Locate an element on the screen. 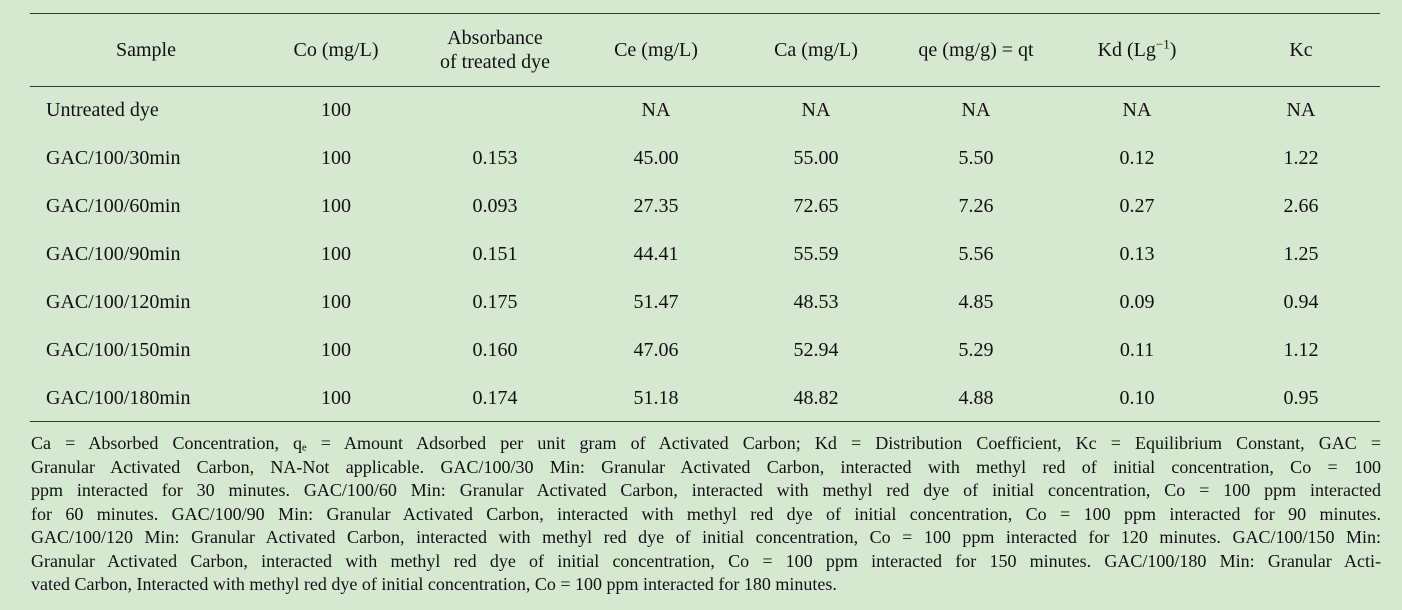  cell-ca: 55.59 is located at coordinates (816, 253).